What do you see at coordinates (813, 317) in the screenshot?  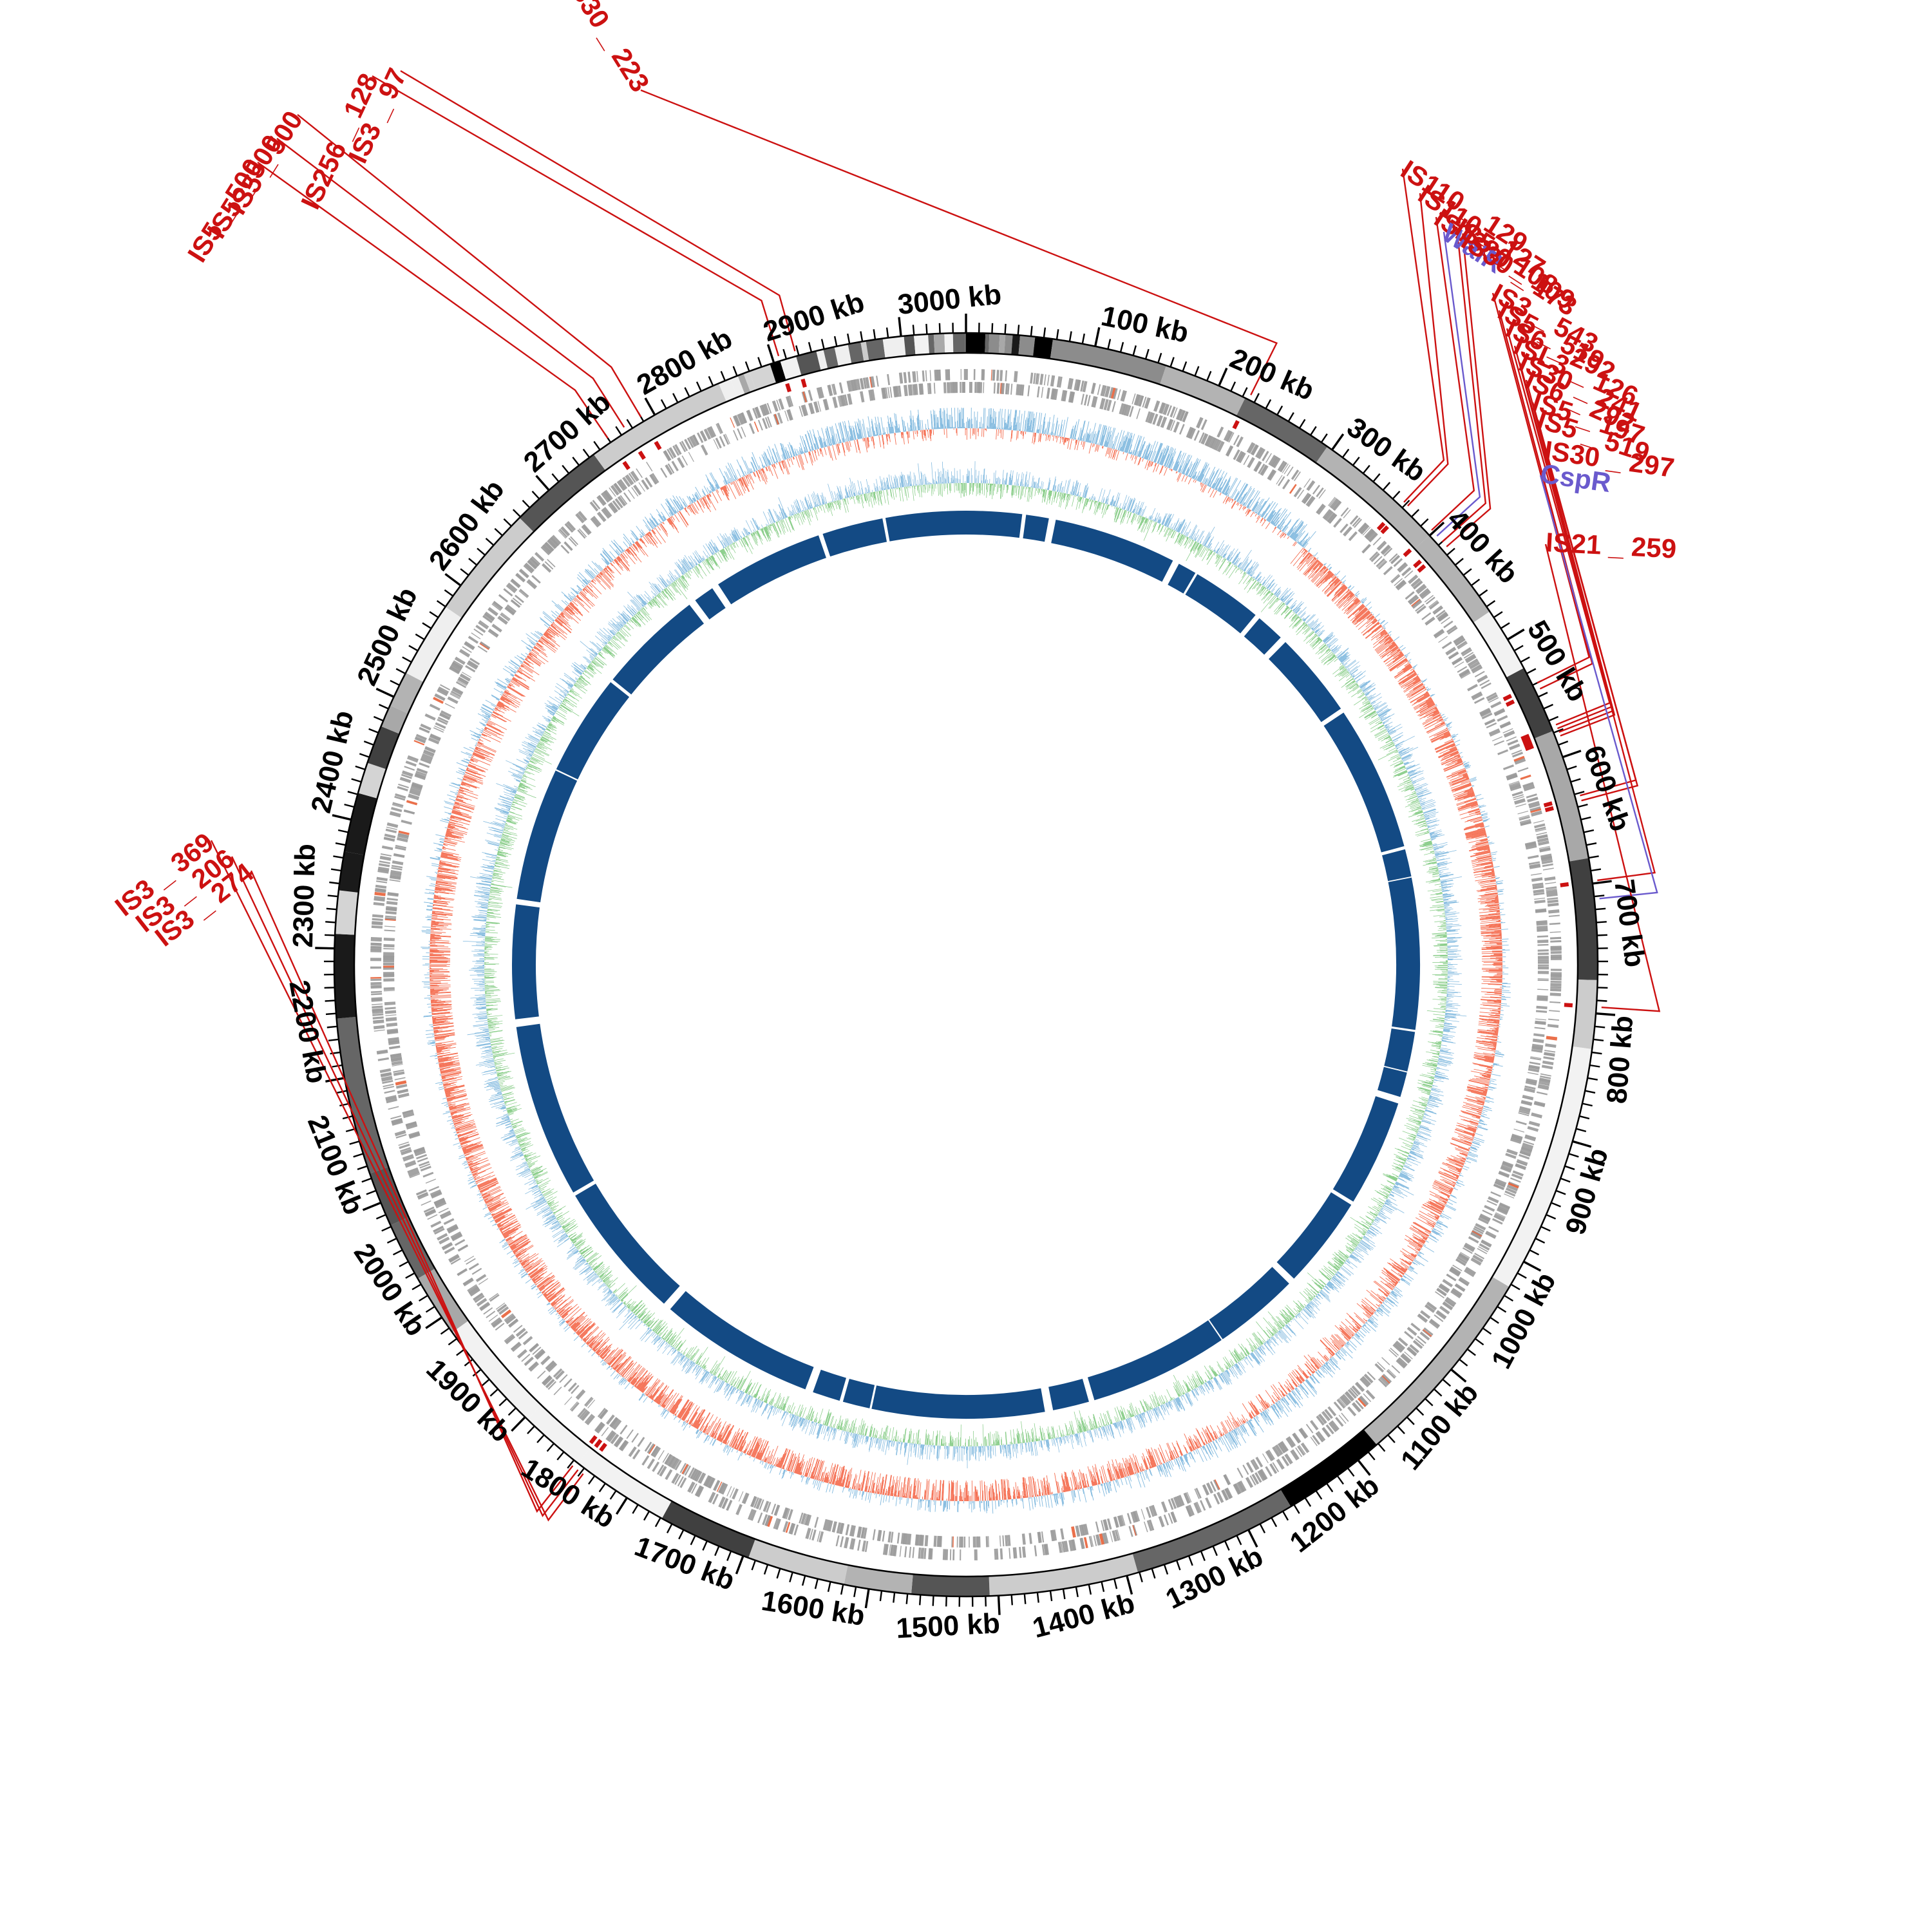 I see `axis-tick-label: 2900 kb` at bounding box center [813, 317].